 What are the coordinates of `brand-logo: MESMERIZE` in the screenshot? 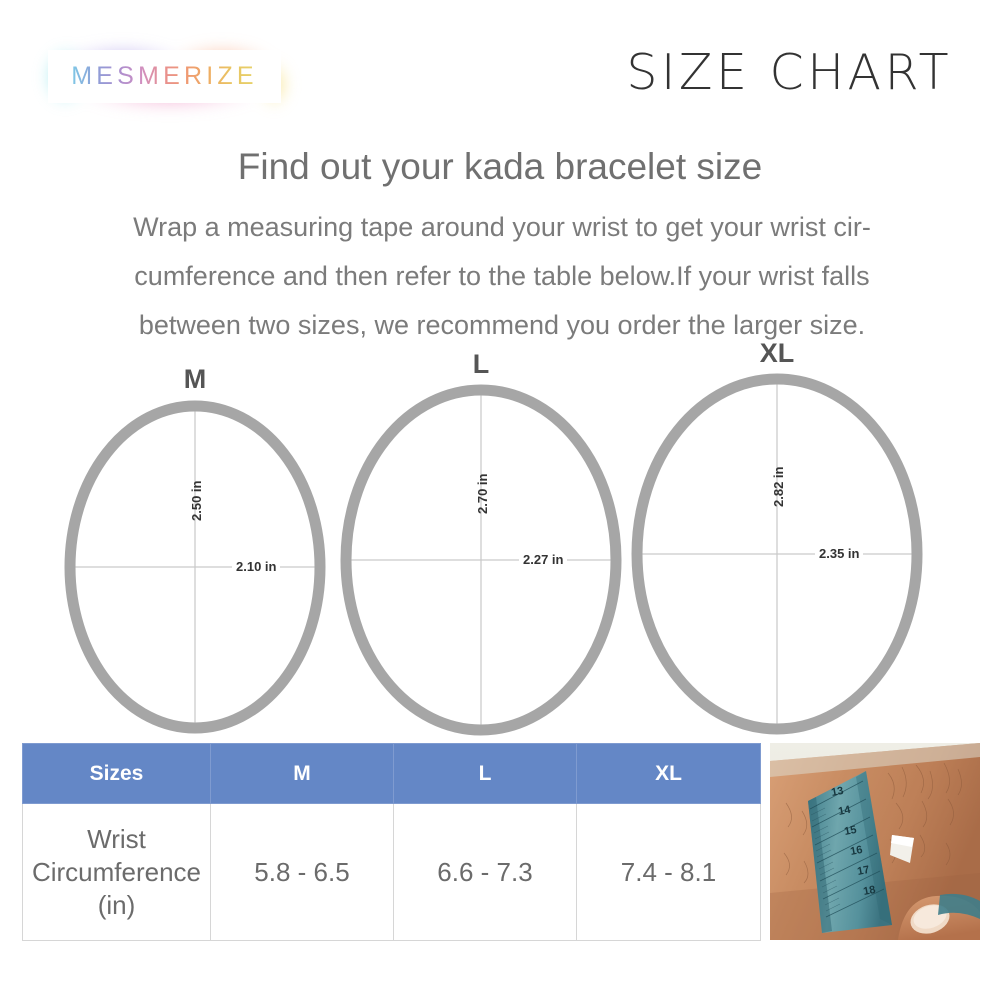 It's located at (164, 76).